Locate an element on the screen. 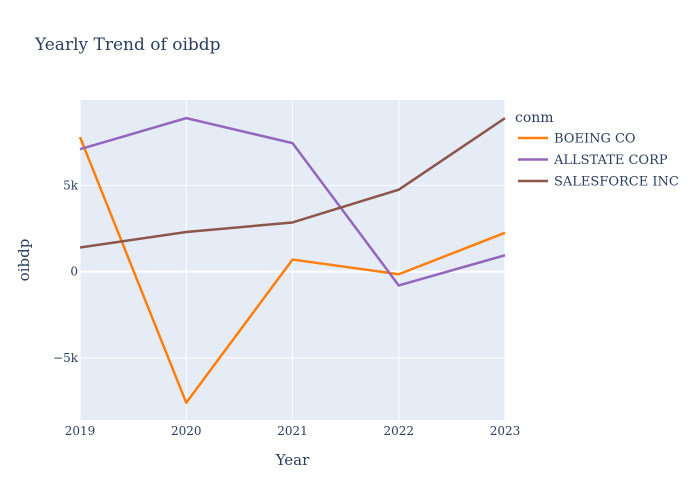 The width and height of the screenshot is (700, 500). x-axis-title: Year is located at coordinates (292, 460).